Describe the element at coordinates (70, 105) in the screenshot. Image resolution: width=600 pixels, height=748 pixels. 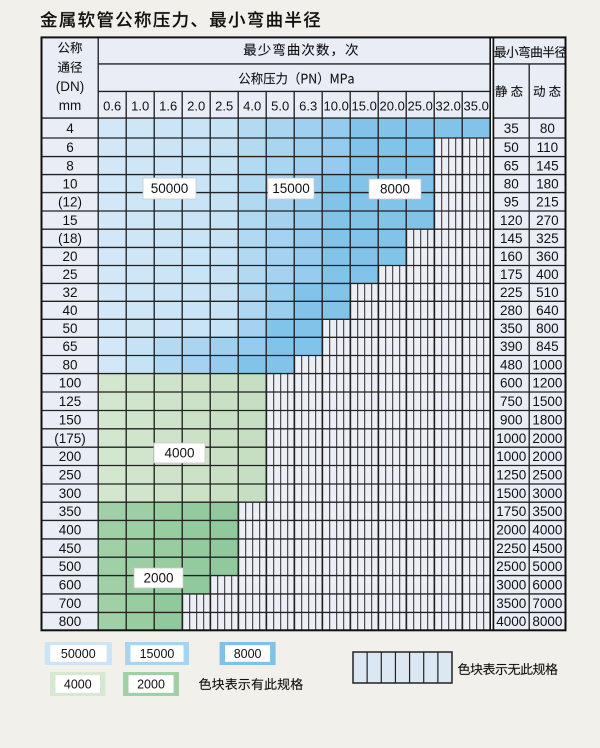
I see `svg-text: mm` at that location.